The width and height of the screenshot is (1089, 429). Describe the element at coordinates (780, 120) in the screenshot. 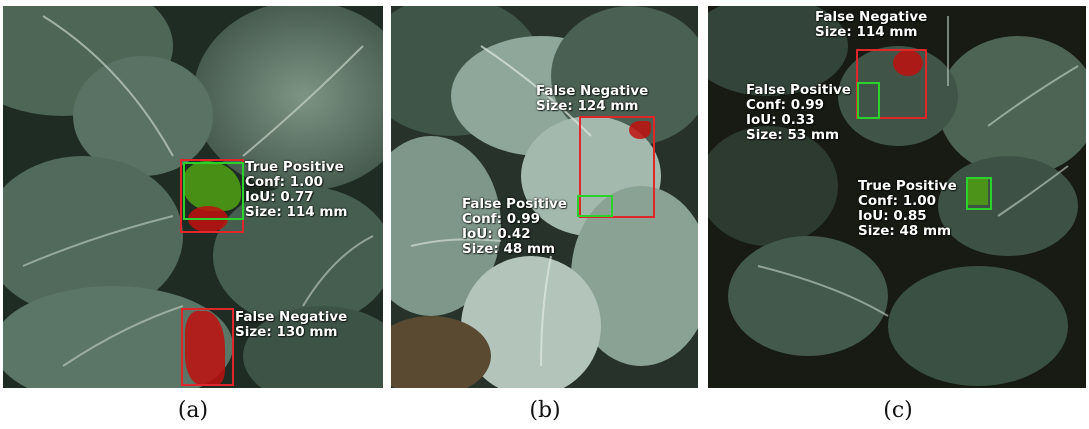

I see `label-iou: IoU: 0.33` at that location.